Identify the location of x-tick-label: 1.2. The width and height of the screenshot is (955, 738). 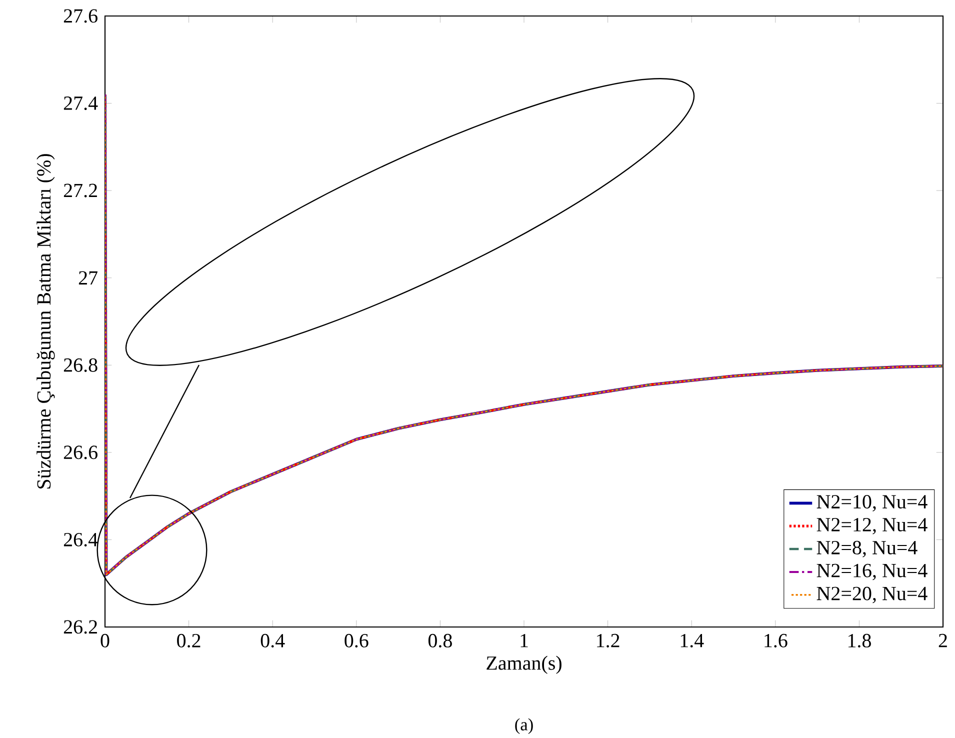
(608, 641).